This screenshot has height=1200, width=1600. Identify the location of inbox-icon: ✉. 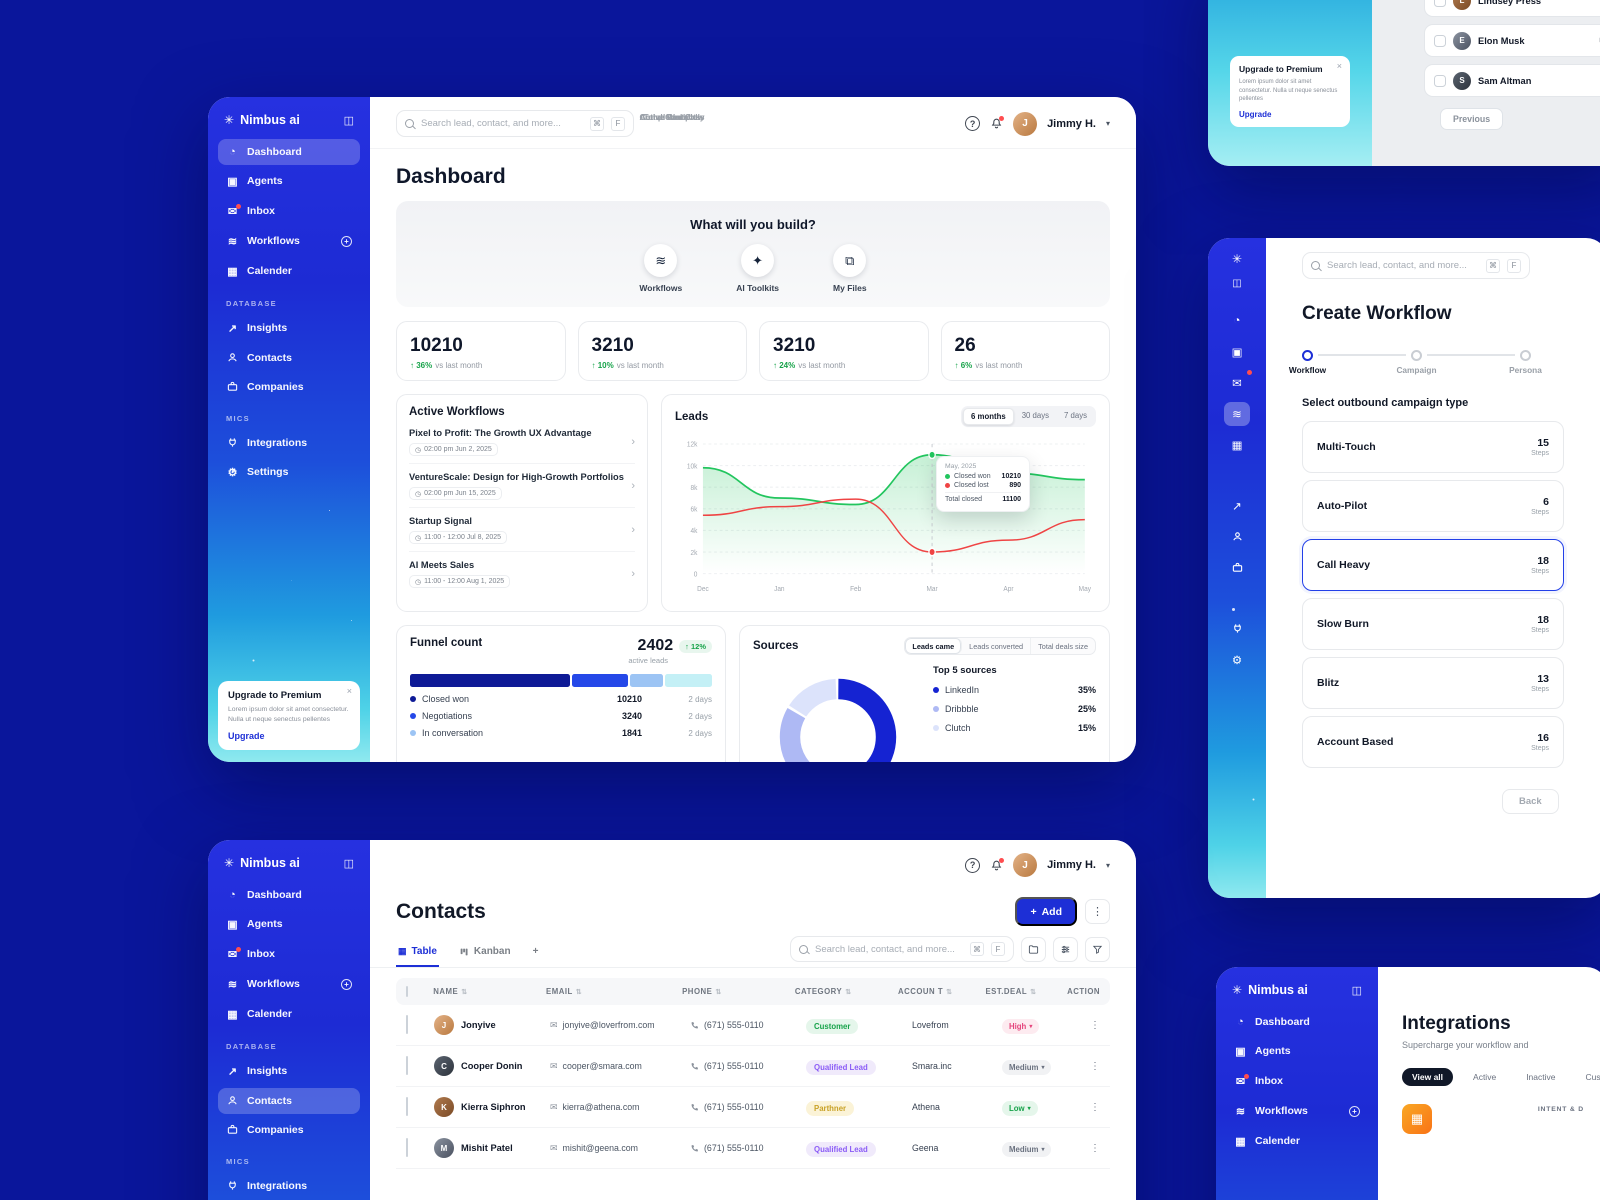
(1238, 382).